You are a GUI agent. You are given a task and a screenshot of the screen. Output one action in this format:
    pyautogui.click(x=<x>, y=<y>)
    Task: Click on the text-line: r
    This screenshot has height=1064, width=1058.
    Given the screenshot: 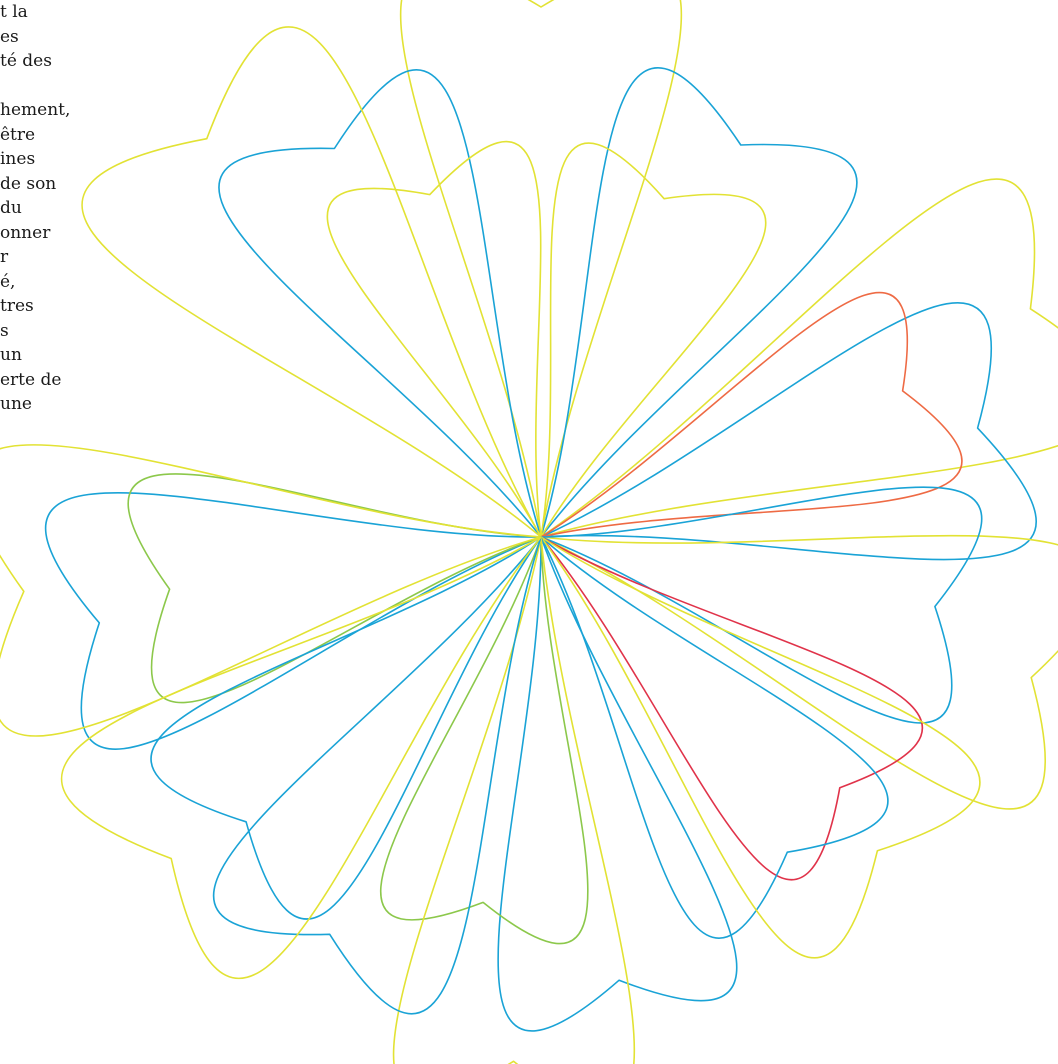 What is the action you would take?
    pyautogui.click(x=4, y=257)
    